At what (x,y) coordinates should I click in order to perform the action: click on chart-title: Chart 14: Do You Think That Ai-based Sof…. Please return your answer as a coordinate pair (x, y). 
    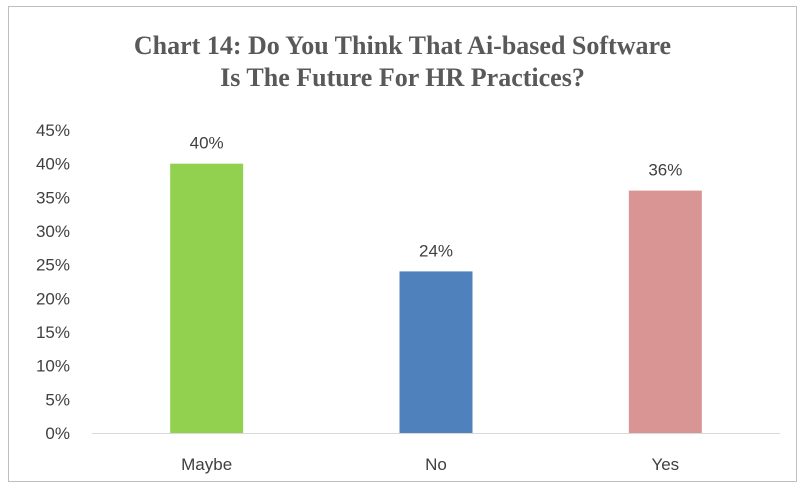
    Looking at the image, I should click on (402, 62).